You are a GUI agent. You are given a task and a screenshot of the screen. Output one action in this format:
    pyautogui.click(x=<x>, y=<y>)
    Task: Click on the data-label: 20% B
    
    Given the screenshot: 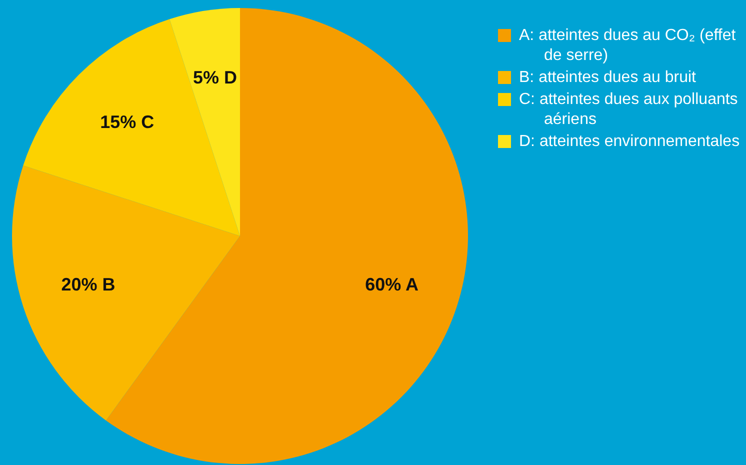 What is the action you would take?
    pyautogui.click(x=88, y=284)
    